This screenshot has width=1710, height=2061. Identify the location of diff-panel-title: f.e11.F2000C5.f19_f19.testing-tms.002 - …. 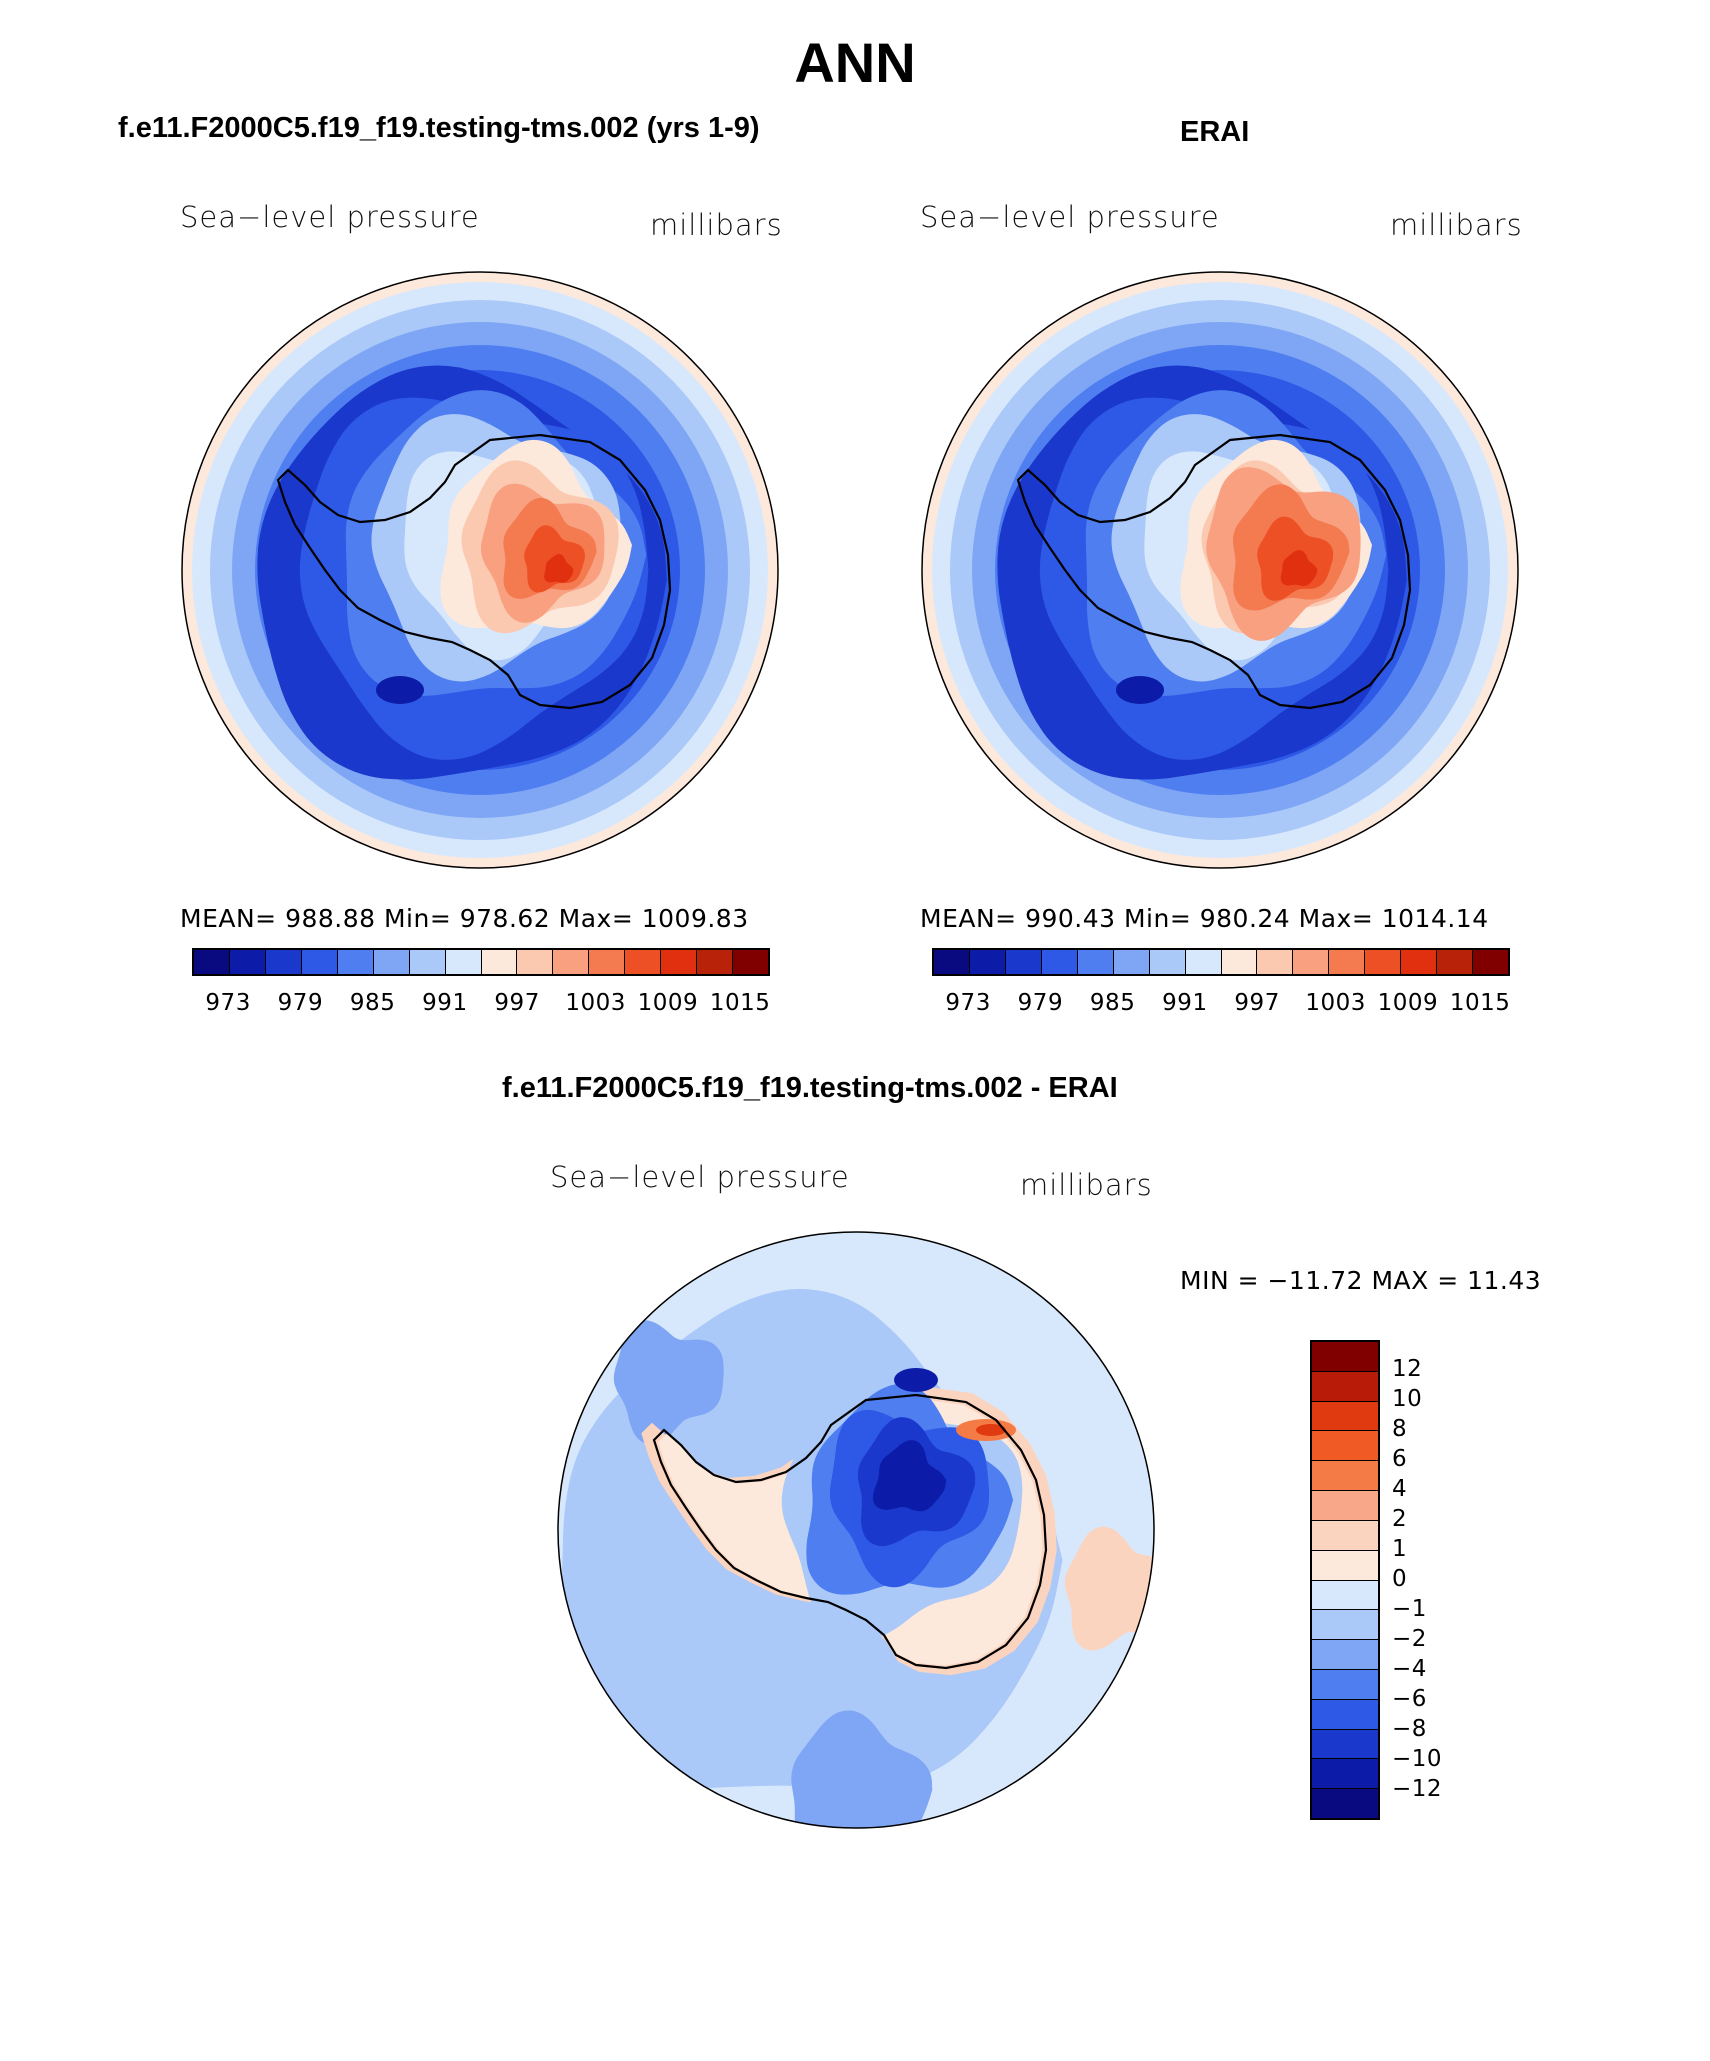
(810, 1088).